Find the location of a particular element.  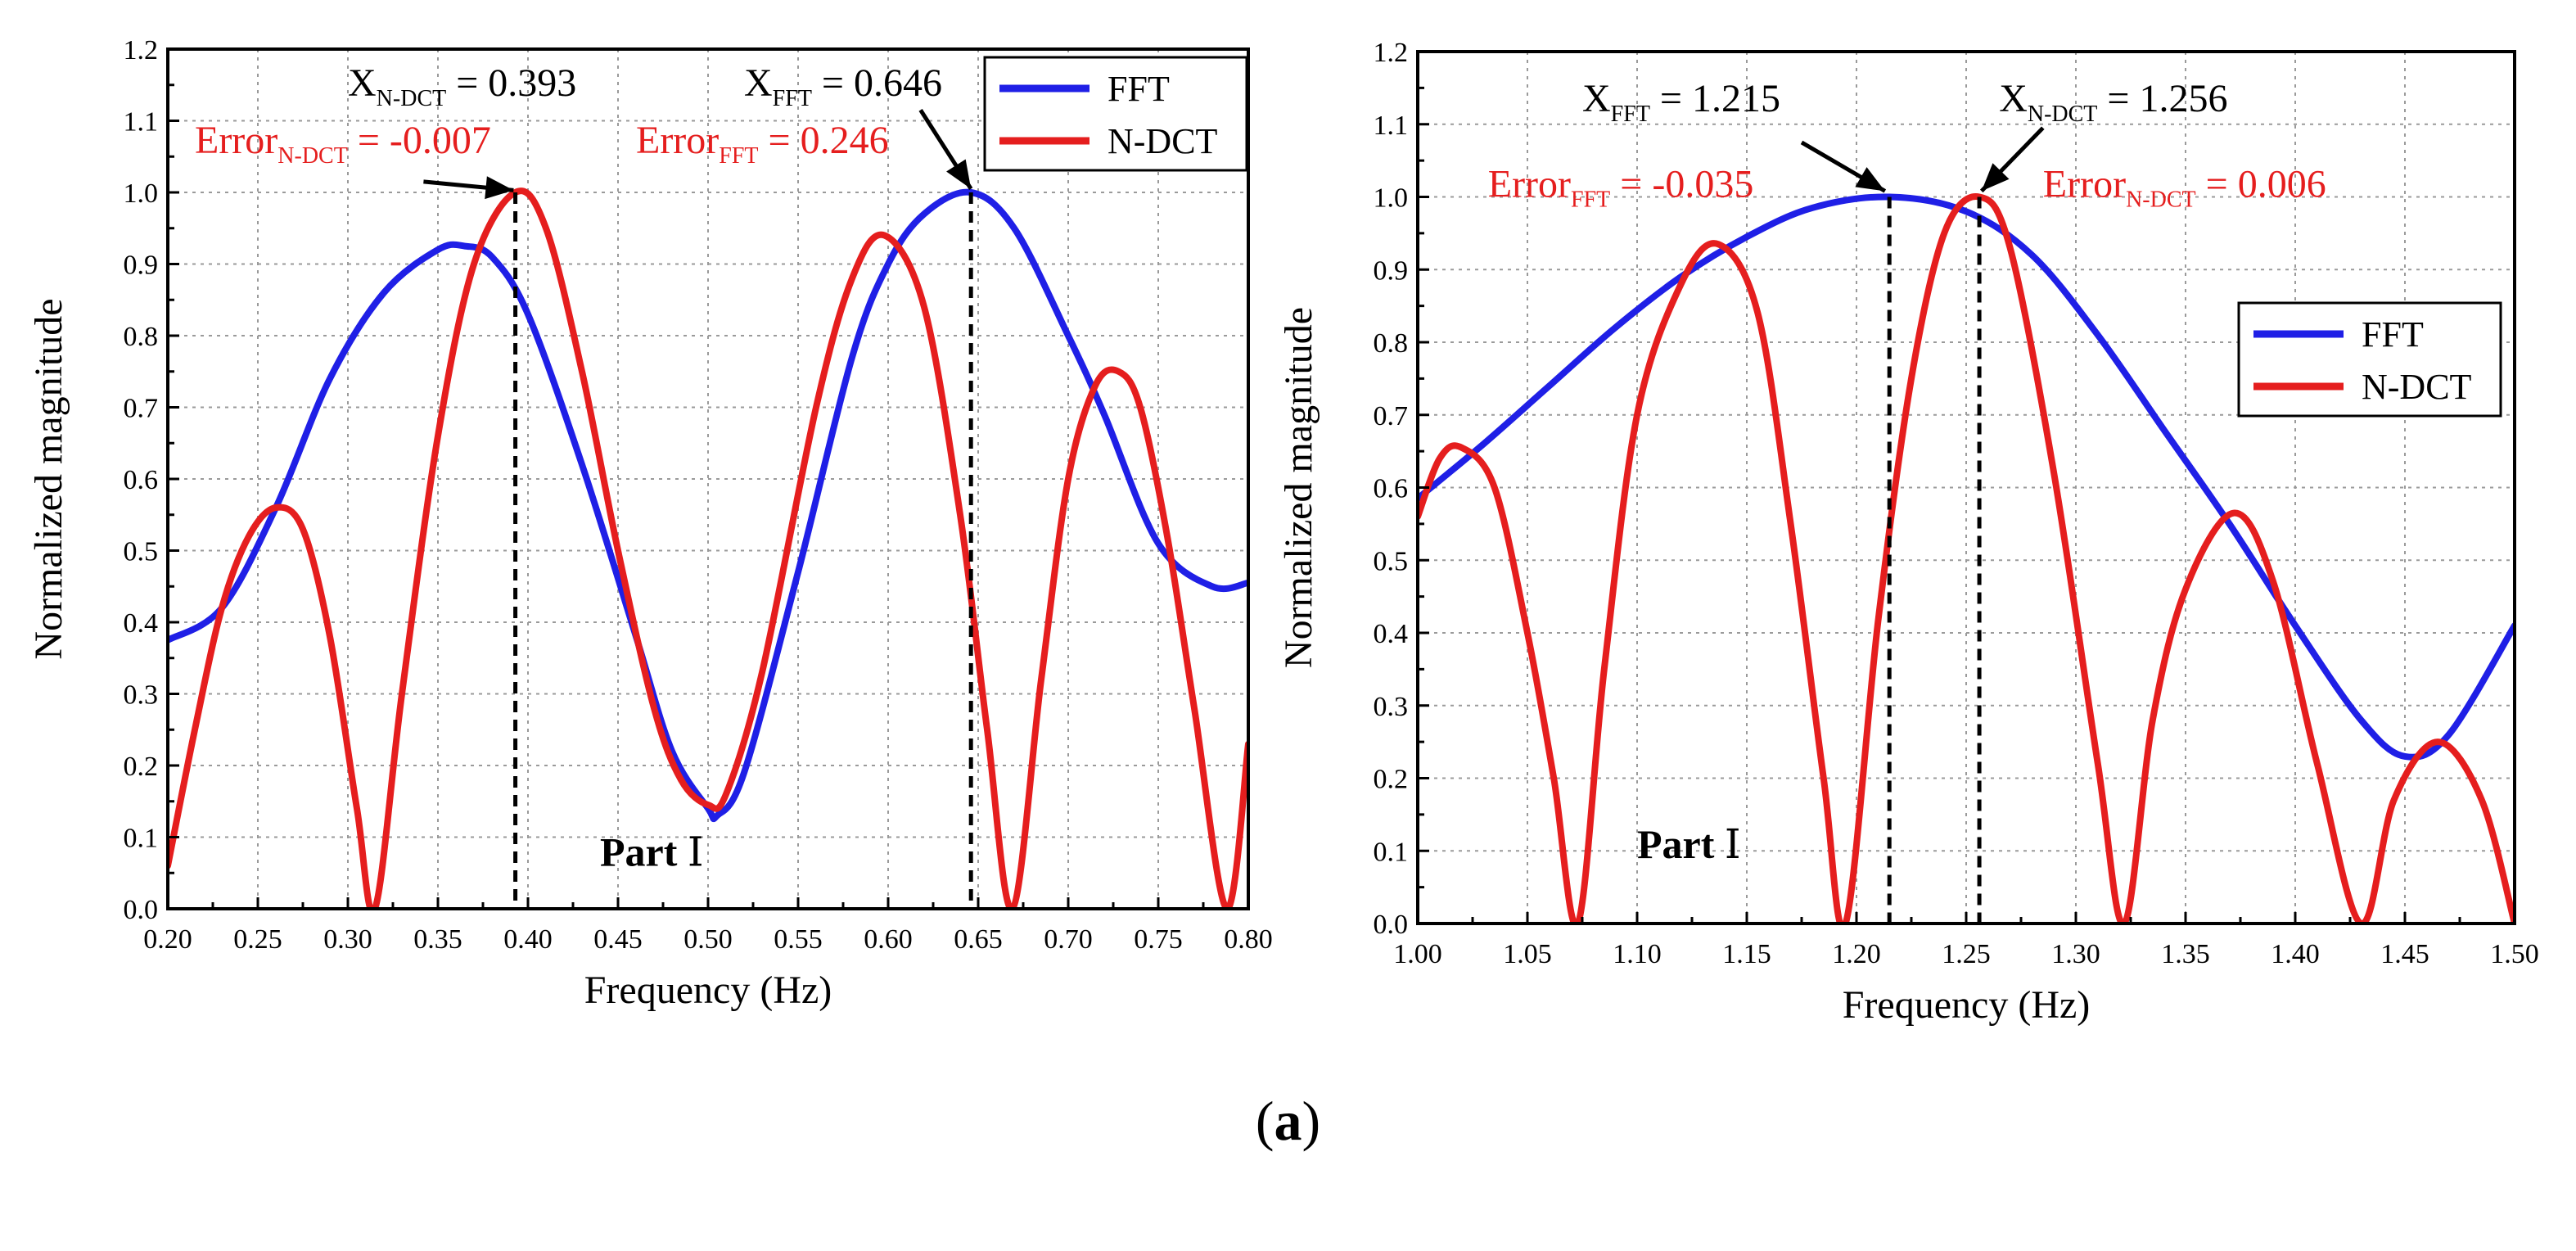

annotation-value: = 0.006 is located at coordinates (2261, 184).